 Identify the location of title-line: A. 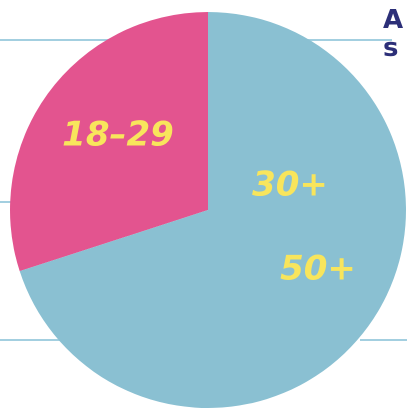
(393, 20).